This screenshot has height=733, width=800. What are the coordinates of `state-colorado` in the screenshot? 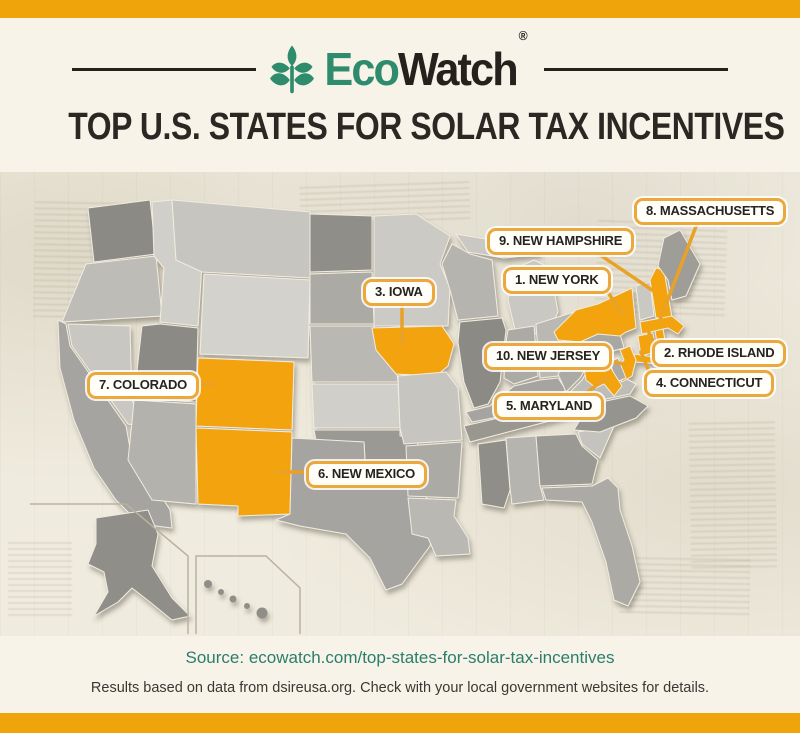 It's located at (245, 394).